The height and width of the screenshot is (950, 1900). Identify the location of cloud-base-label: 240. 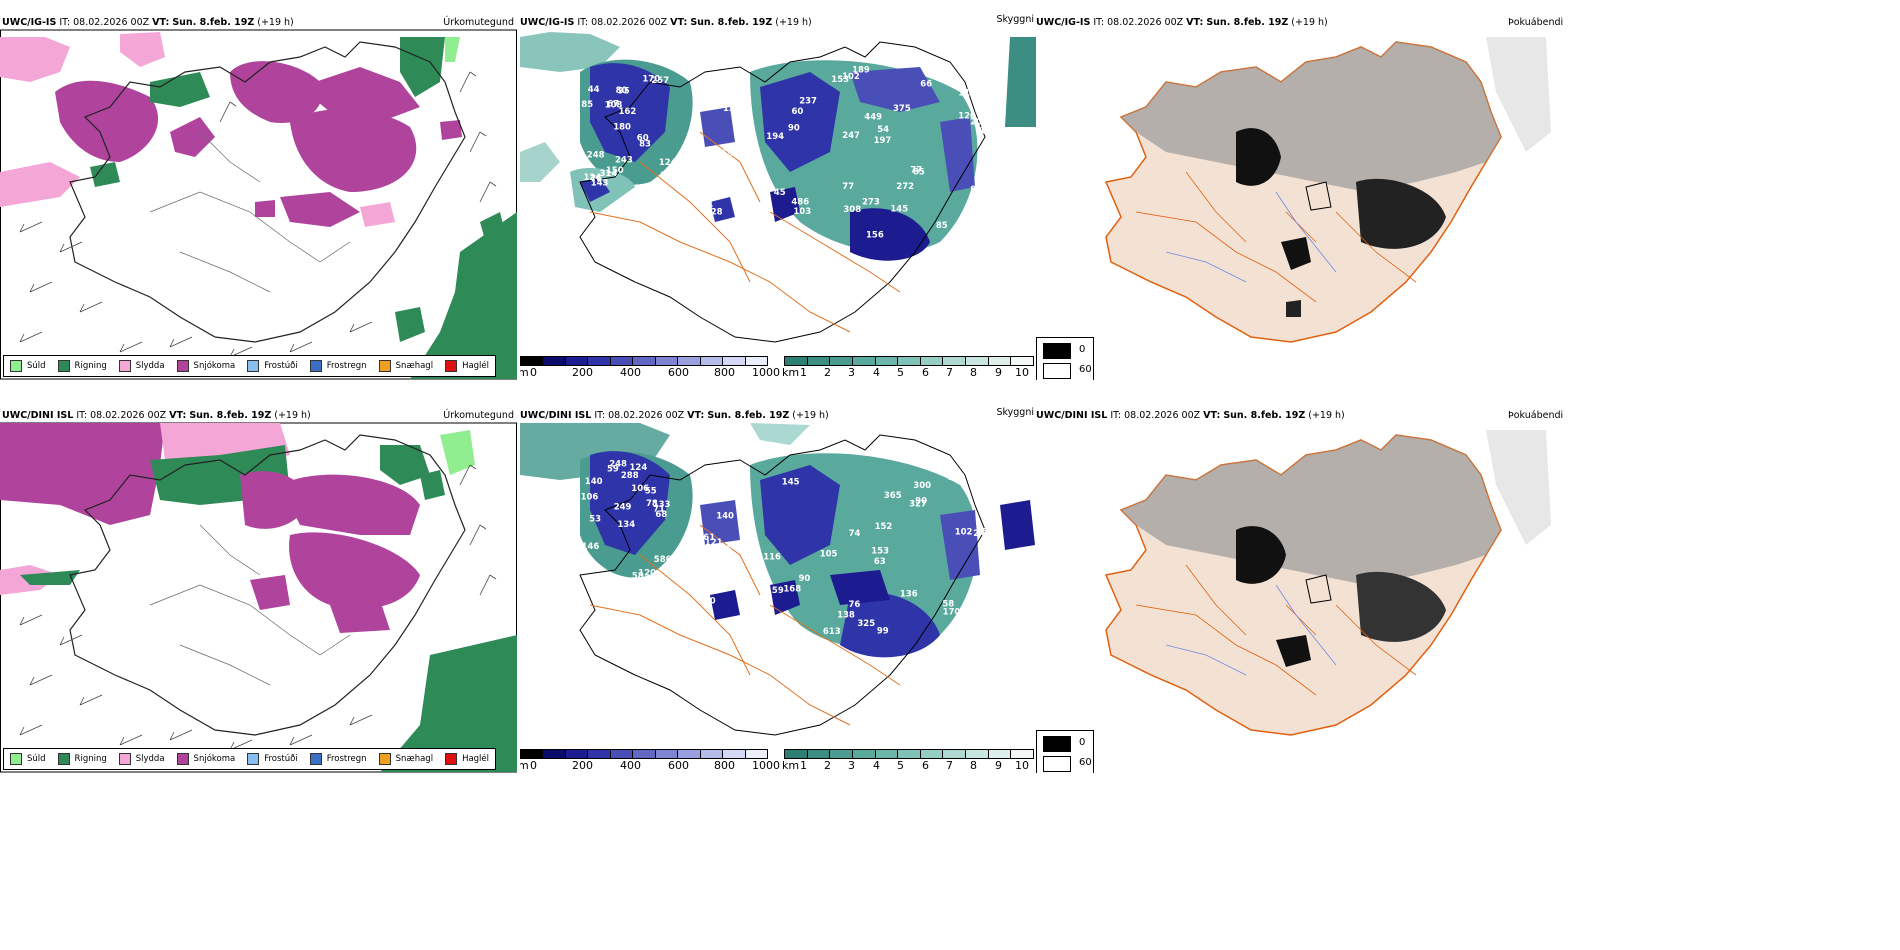
(766, 235).